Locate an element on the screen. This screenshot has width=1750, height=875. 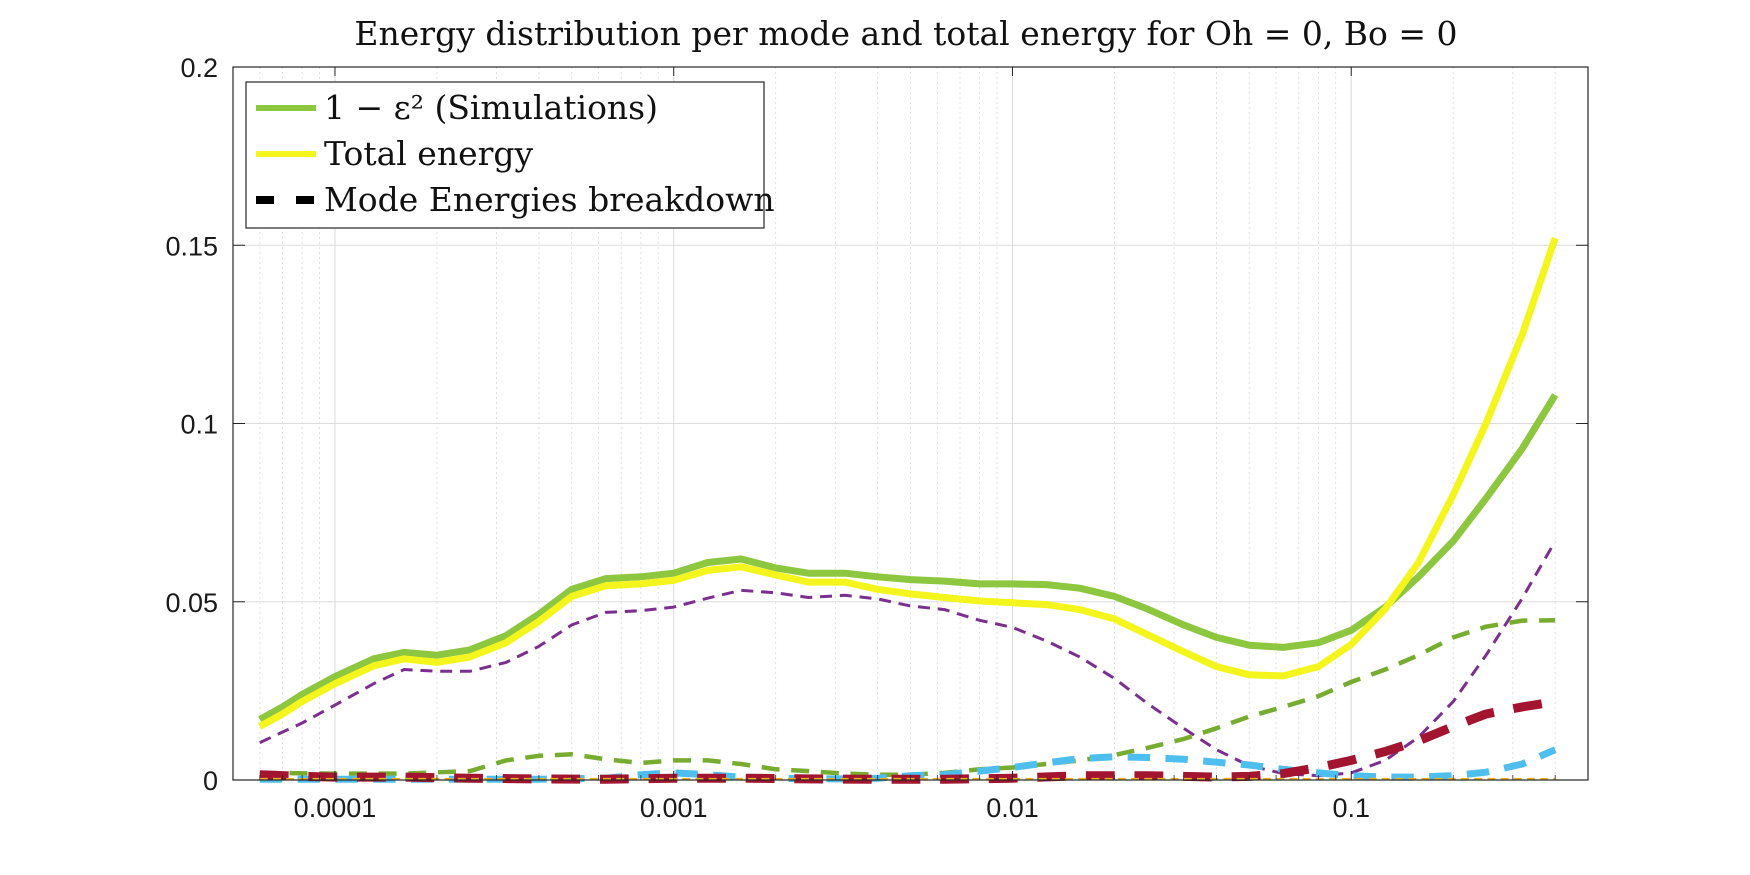
y-tick-label: 0.15 is located at coordinates (191, 246).